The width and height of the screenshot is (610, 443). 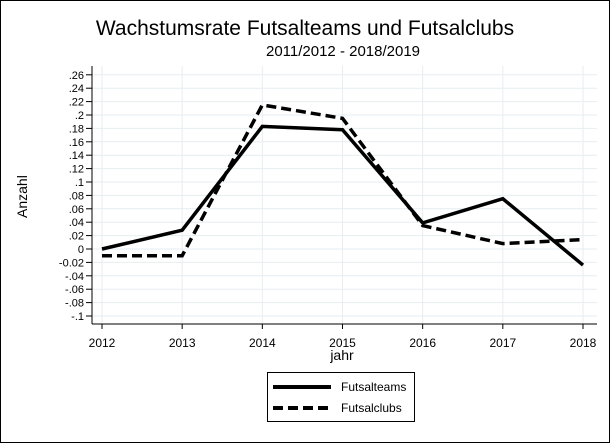 What do you see at coordinates (182, 343) in the screenshot?
I see `x-tick-label: 2013` at bounding box center [182, 343].